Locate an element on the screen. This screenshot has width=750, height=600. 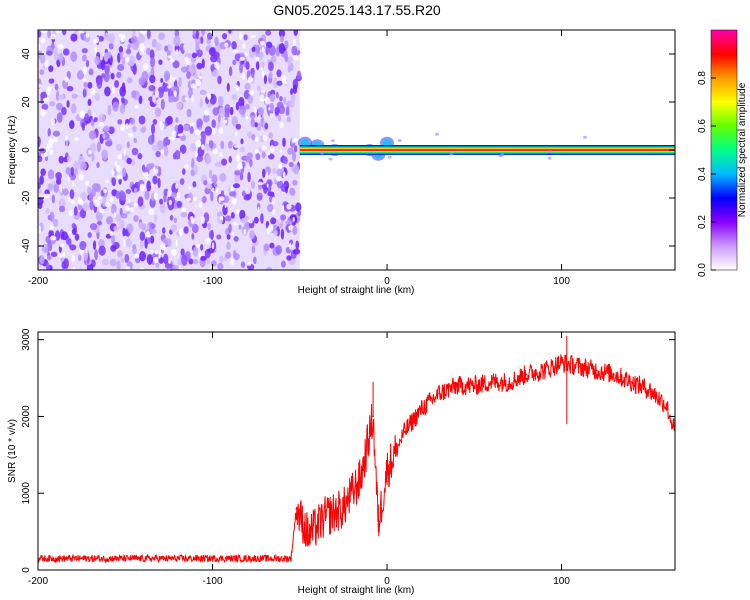
signal-speckle is located at coordinates (549, 152).